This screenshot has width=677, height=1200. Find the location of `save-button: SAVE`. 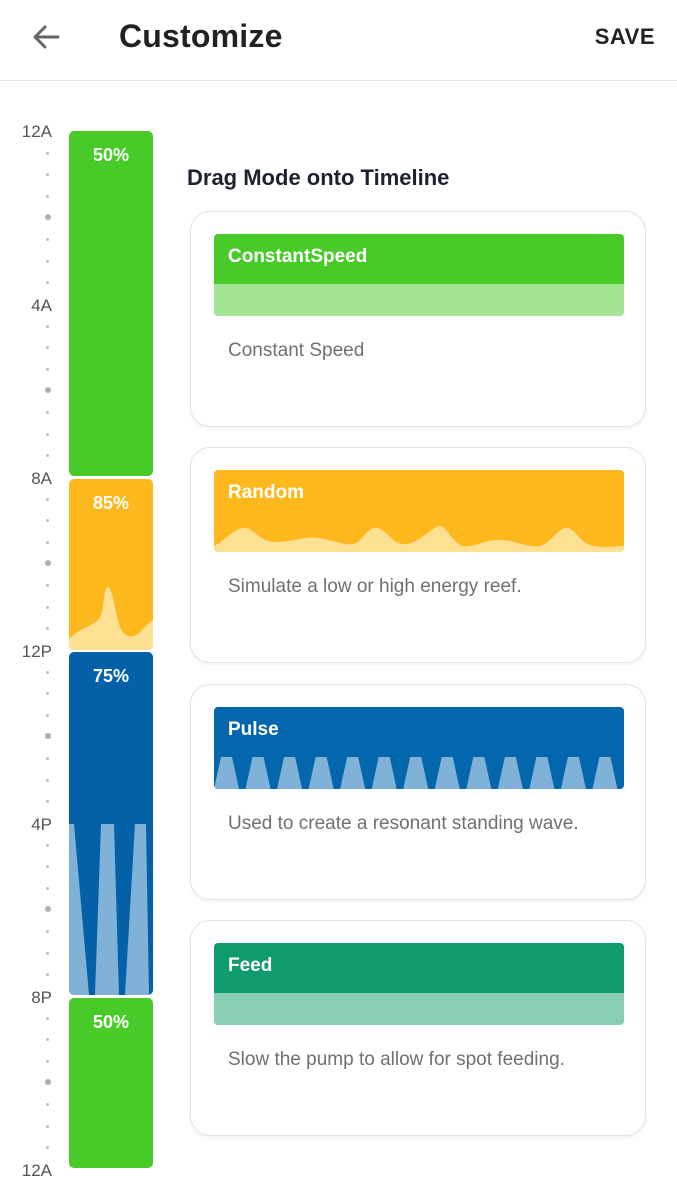

save-button: SAVE is located at coordinates (624, 36).